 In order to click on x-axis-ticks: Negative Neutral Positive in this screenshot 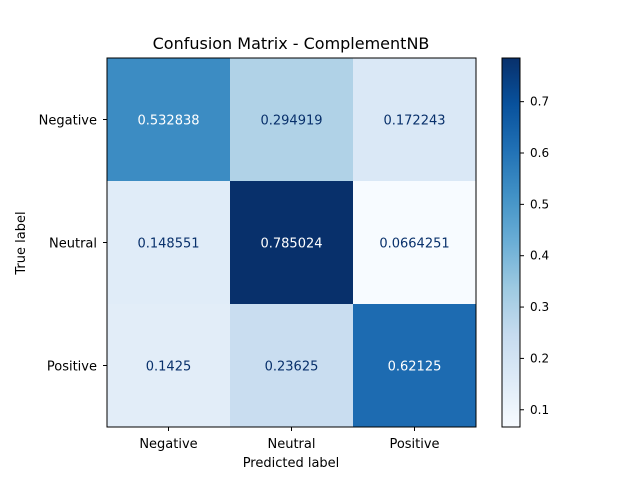, I will do `click(289, 439)`.